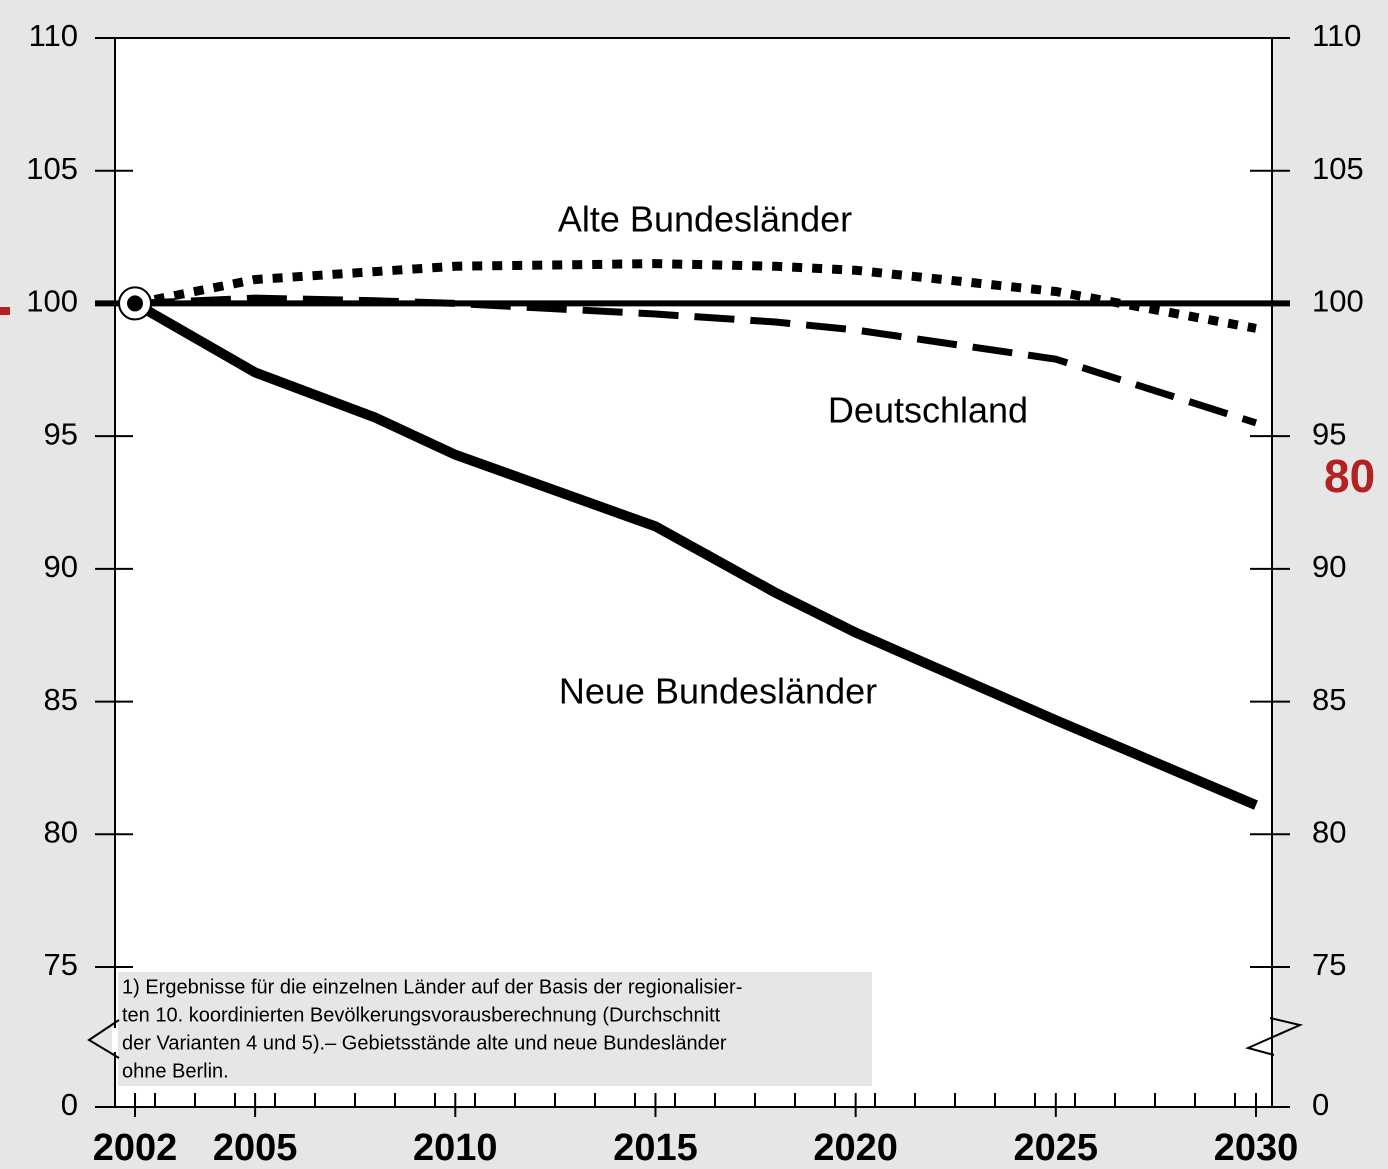  I want to click on x-tick-label: 2030, so click(1256, 1148).